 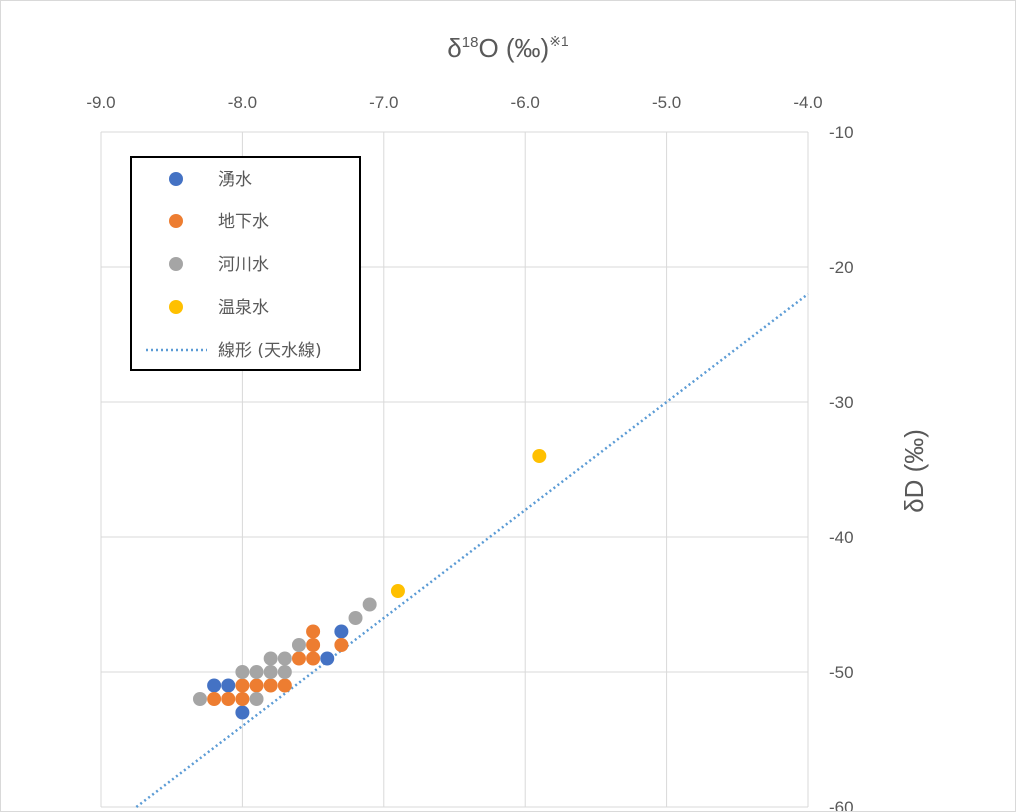 I want to click on x-tick-label: -7.0, so click(x=383, y=102).